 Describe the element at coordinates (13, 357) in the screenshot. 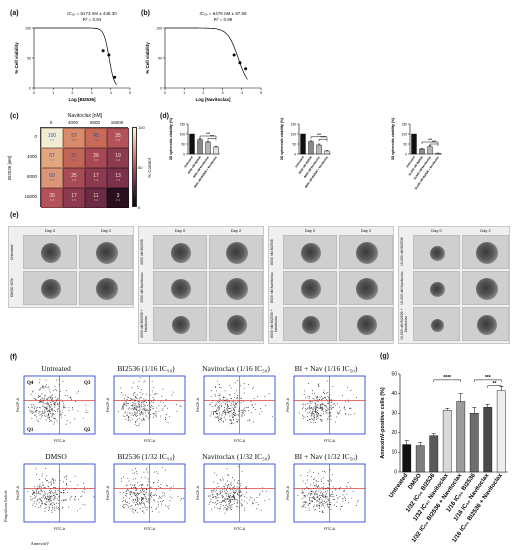

I see `panel-f-label: (f)` at that location.